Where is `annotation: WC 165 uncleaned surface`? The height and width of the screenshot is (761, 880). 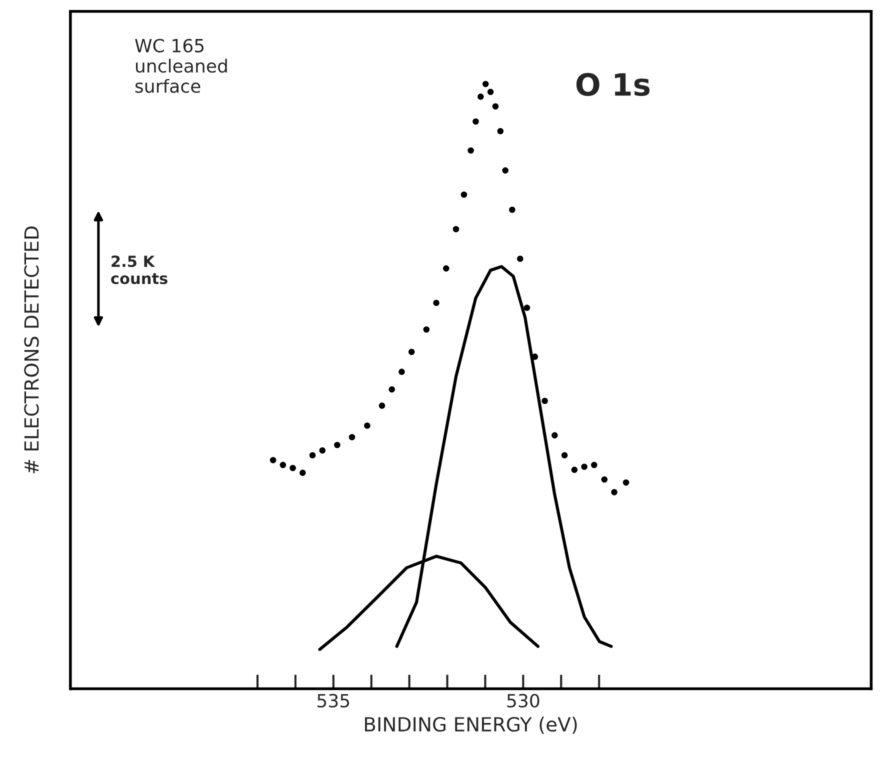 annotation: WC 165 uncleaned surface is located at coordinates (181, 65).